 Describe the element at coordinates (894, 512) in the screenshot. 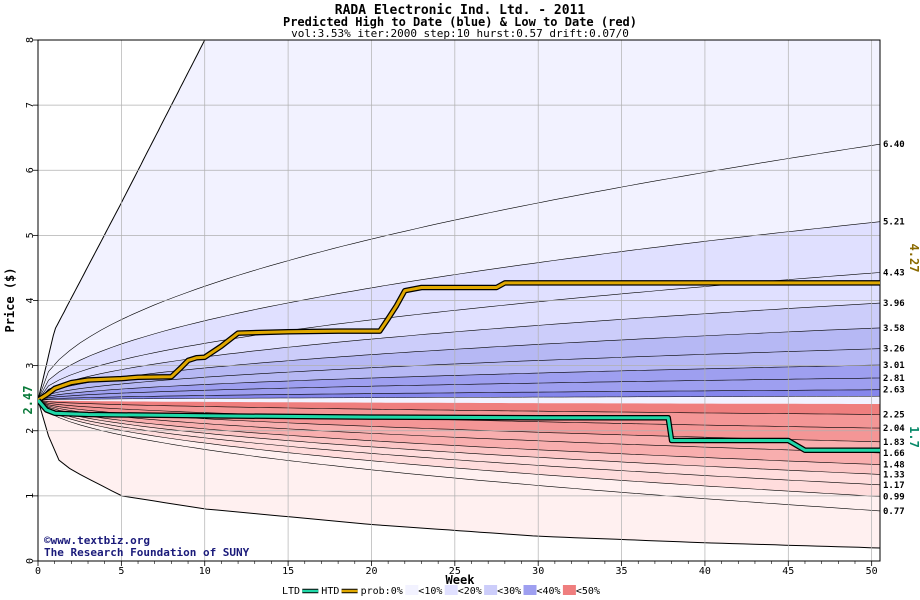

I see `right-quantile-label: 0.77` at that location.